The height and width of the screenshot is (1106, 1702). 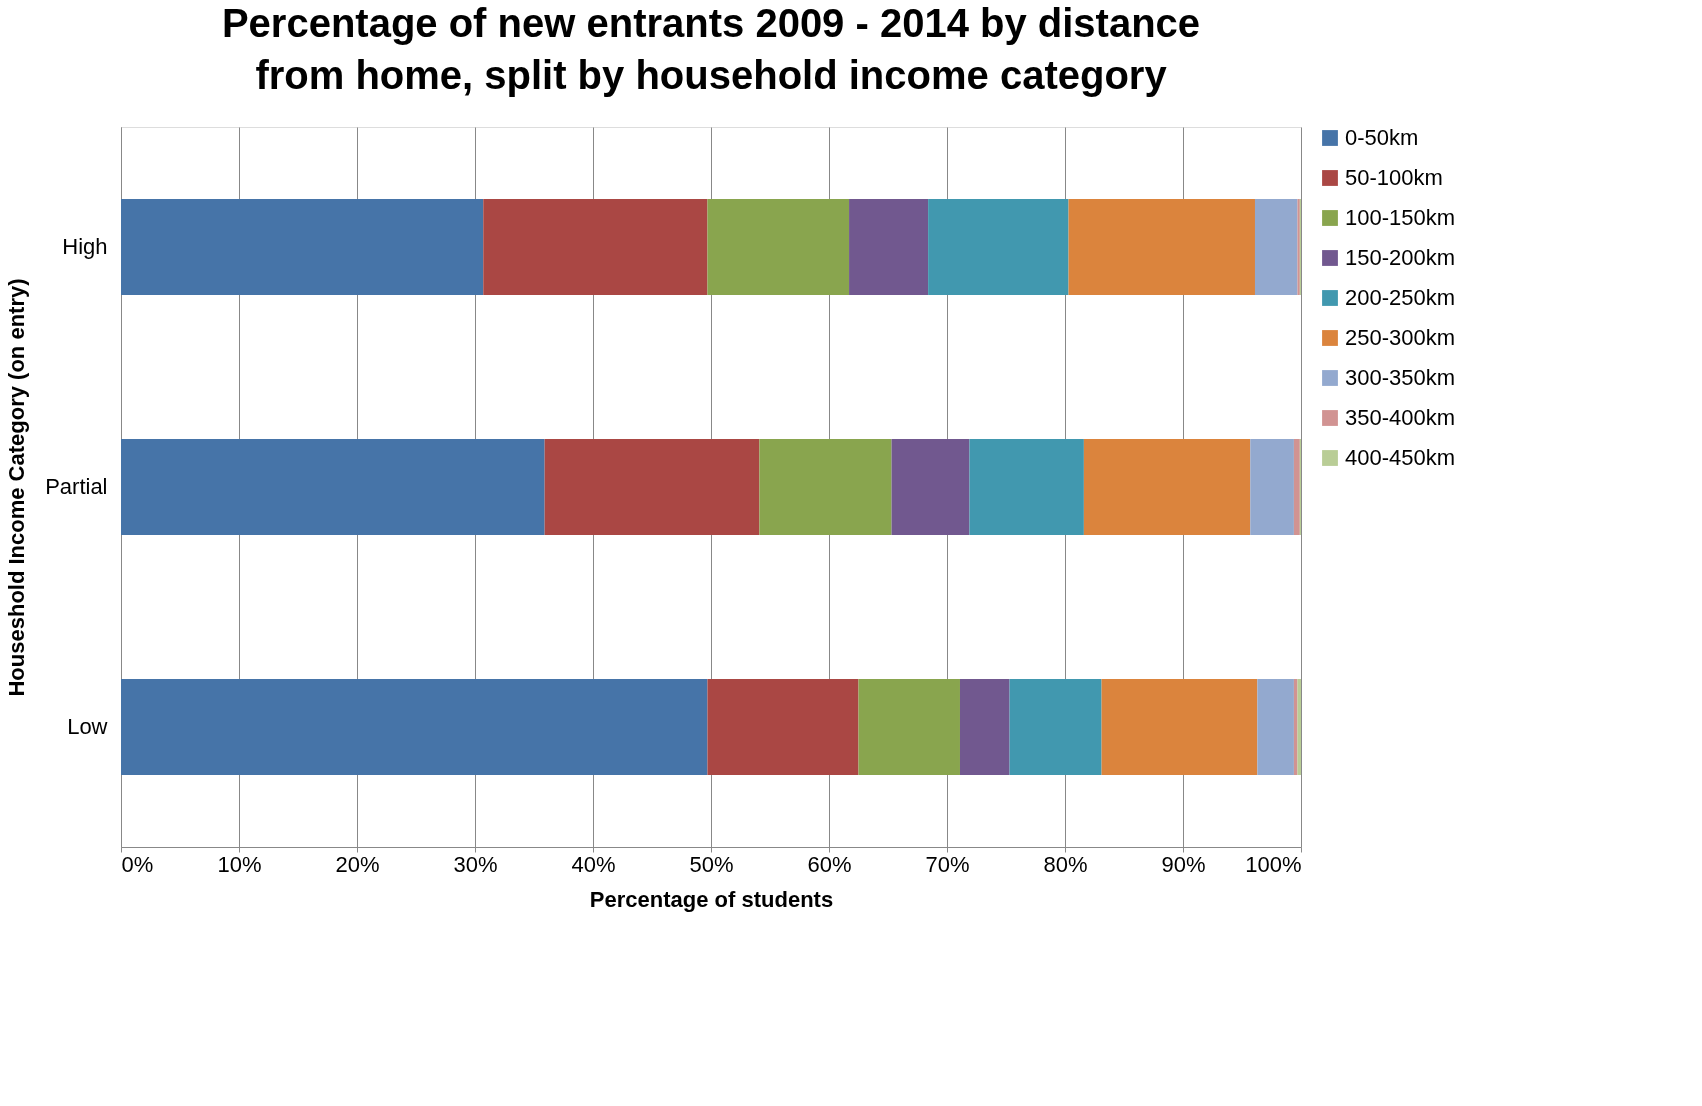 I want to click on legend-label: 250-300km, so click(x=1400, y=337).